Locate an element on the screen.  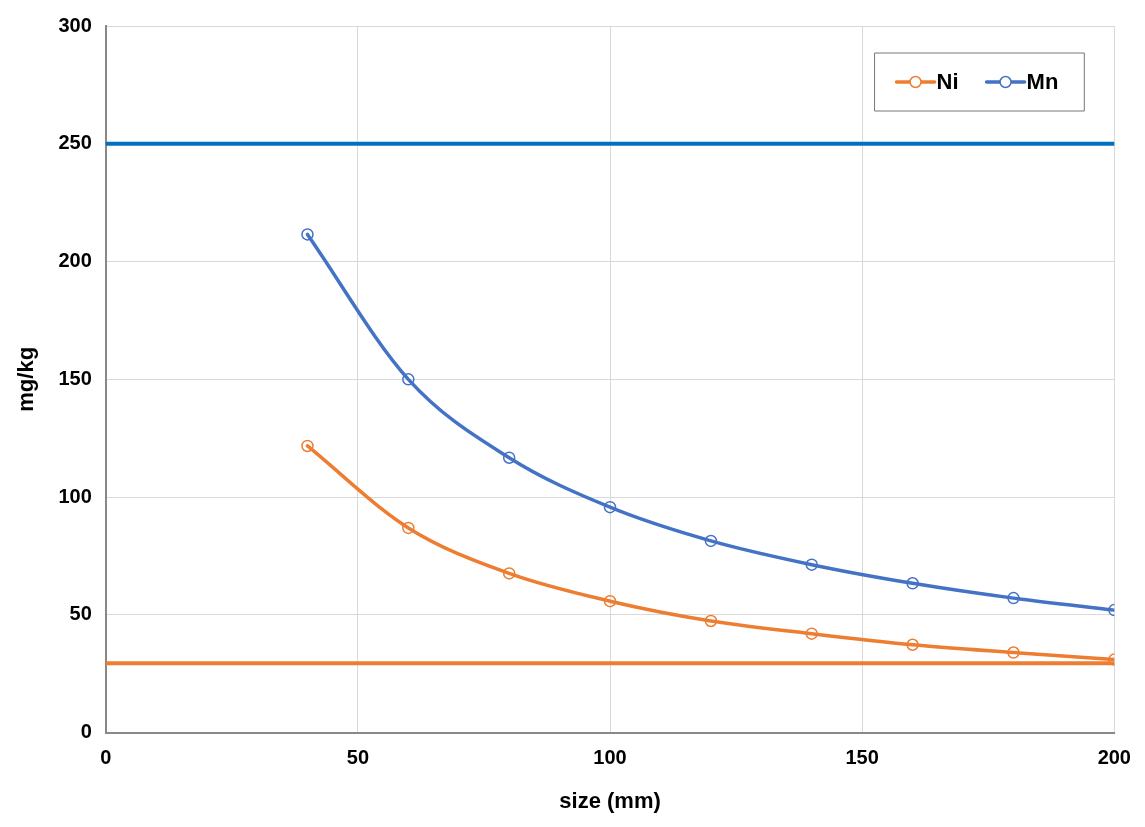
y-tick-label: 200 is located at coordinates (75, 260).